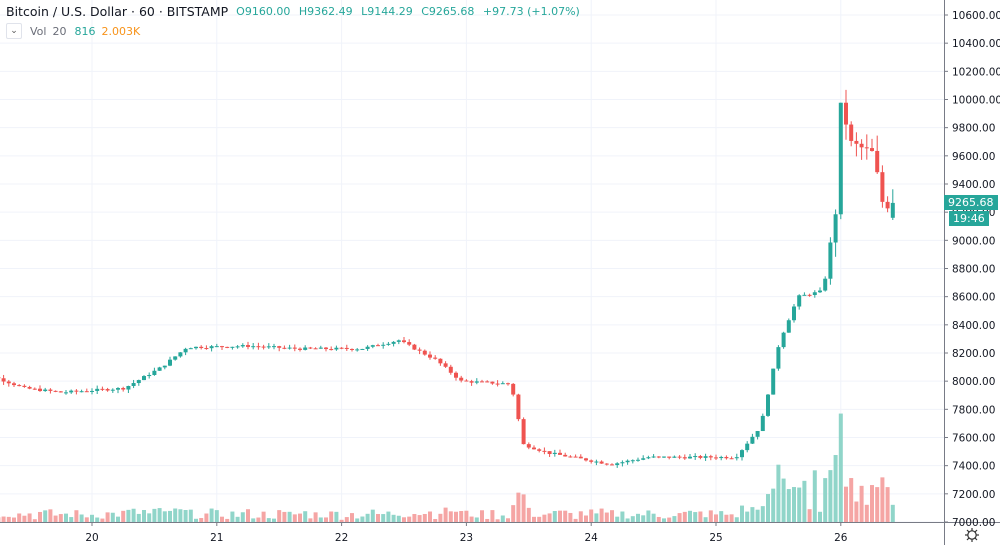 The width and height of the screenshot is (1000, 545). I want to click on volume-legend: ⌄ Vol 20 816 2.003K, so click(73, 31).